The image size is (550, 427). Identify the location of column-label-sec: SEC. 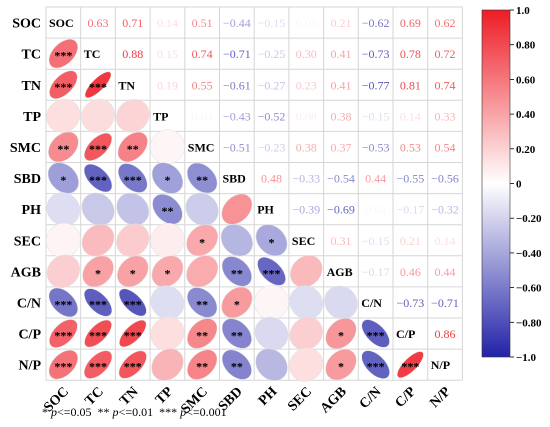
(300, 399).